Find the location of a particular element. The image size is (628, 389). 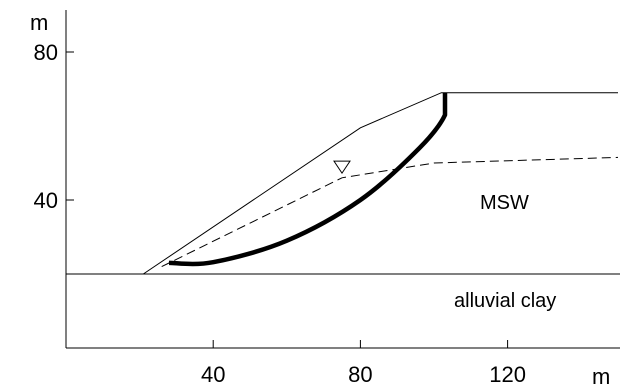

msw-label: MSW is located at coordinates (504, 203).